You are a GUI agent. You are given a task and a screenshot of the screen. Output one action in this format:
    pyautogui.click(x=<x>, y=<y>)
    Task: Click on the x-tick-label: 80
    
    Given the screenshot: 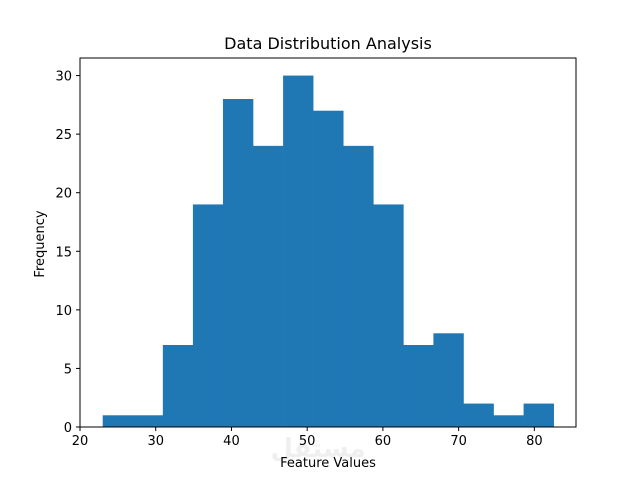 What is the action you would take?
    pyautogui.click(x=534, y=441)
    